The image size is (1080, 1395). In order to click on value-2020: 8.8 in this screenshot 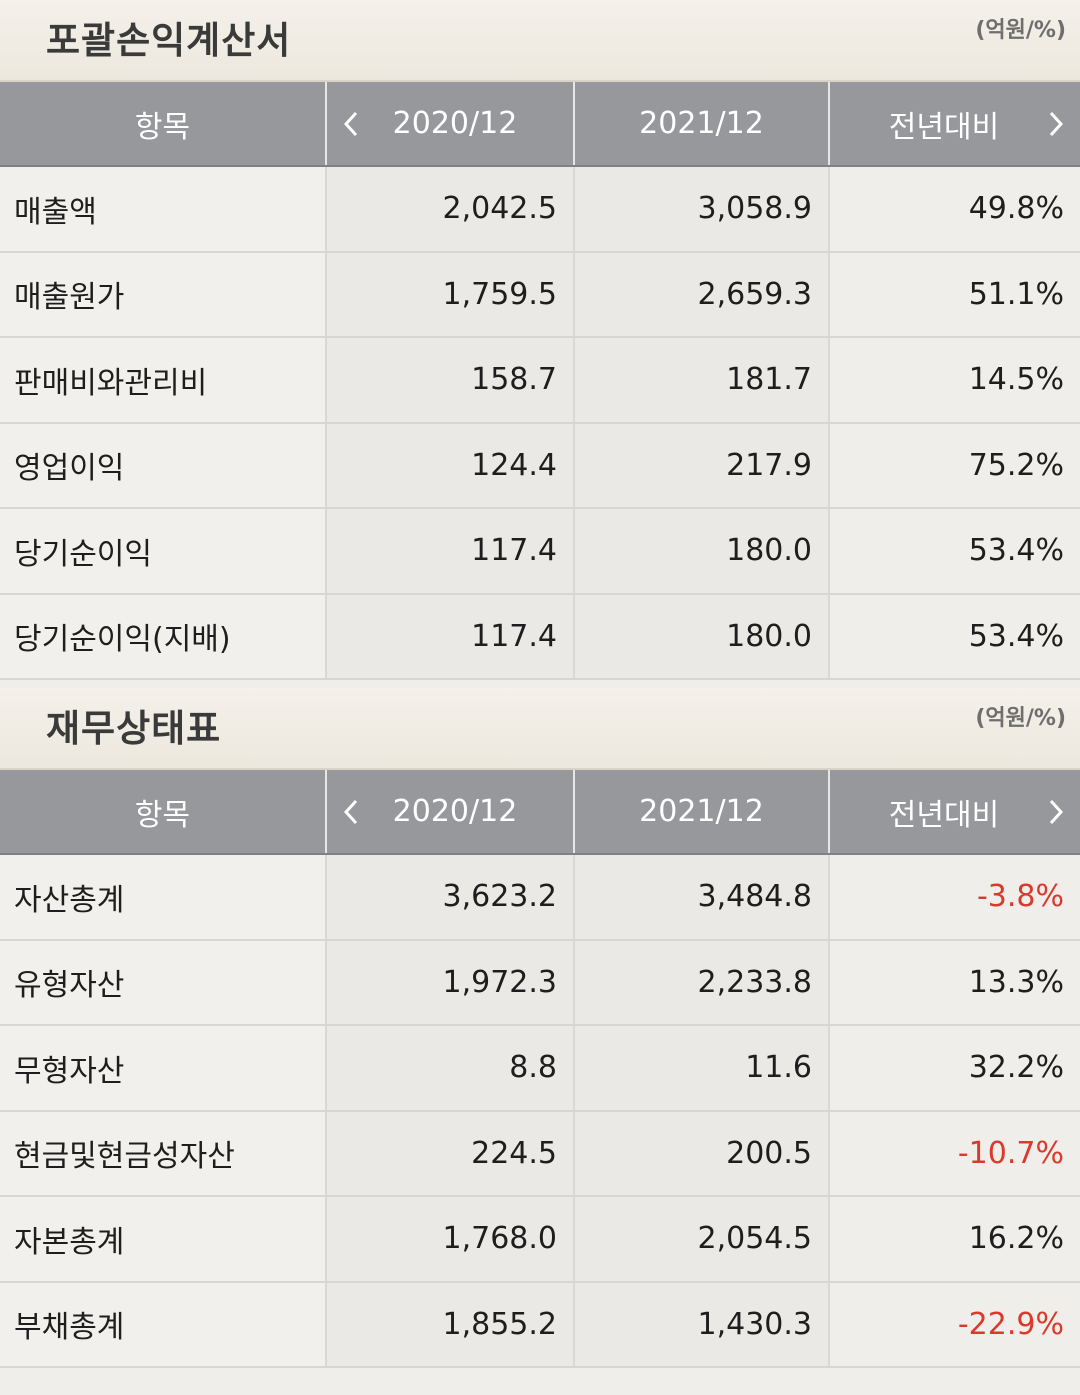, I will do `click(449, 1068)`.